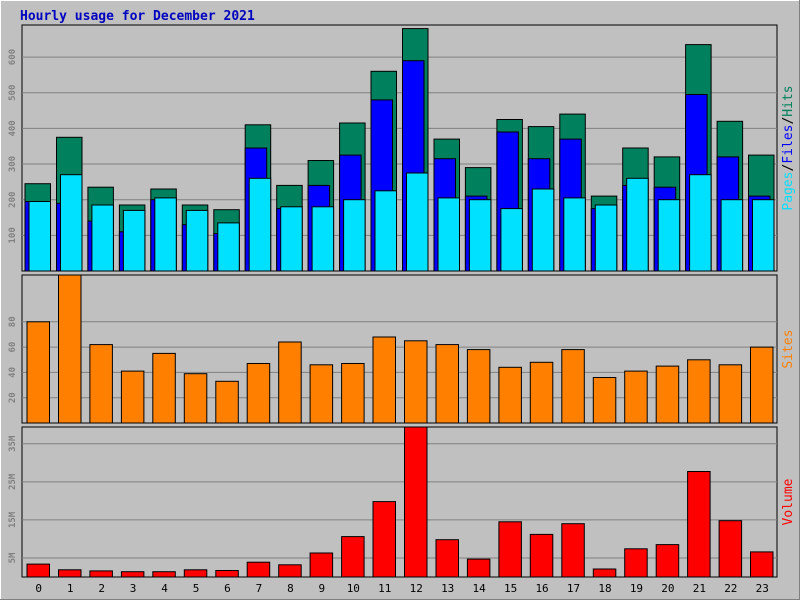  Describe the element at coordinates (13, 372) in the screenshot. I see `y-tick-label: 40` at that location.